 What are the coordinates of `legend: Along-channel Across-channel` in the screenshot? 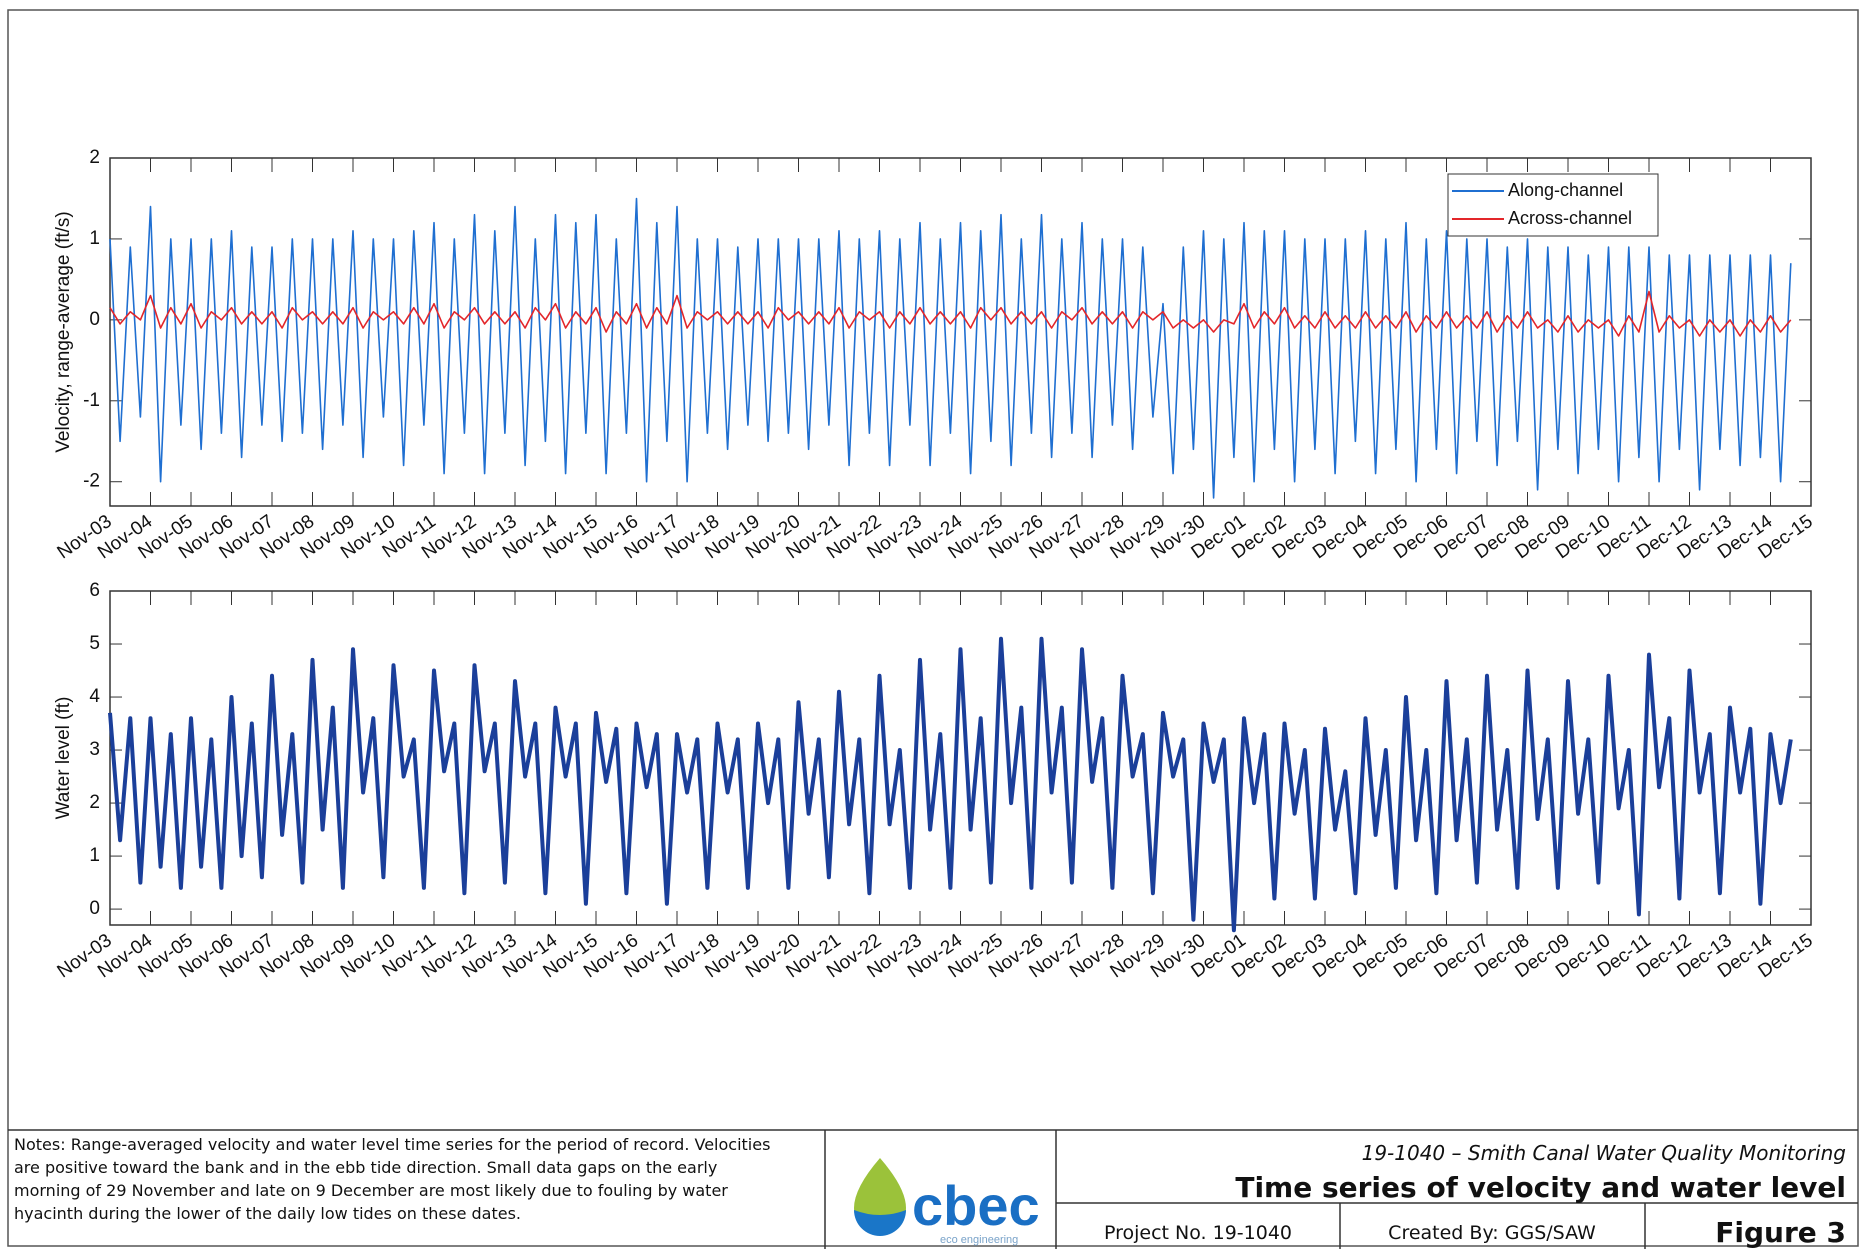 It's located at (1553, 205).